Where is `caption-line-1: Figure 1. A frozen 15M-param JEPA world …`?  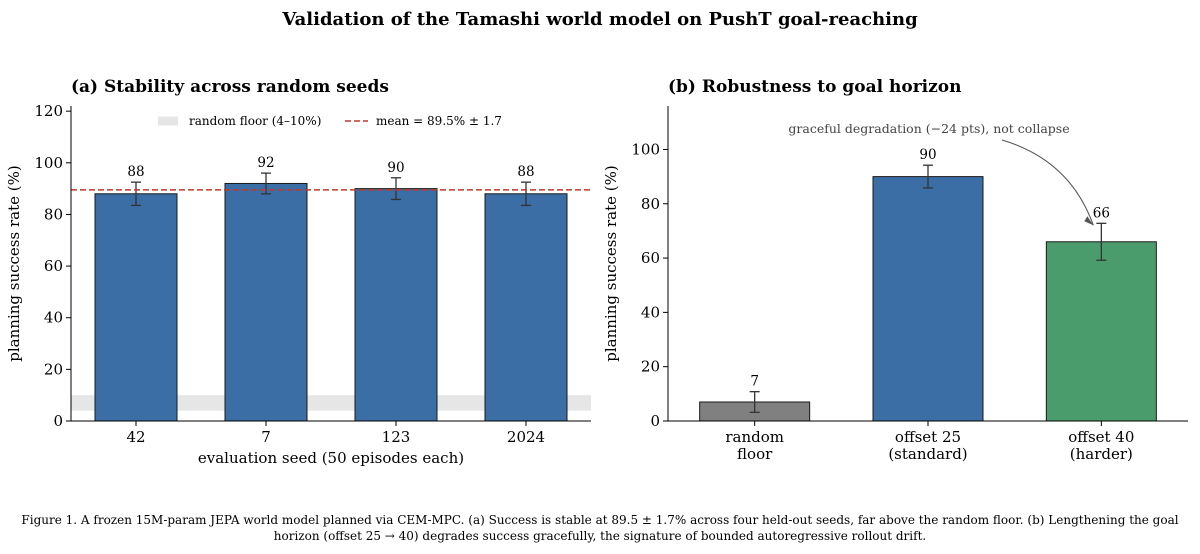 caption-line-1: Figure 1. A frozen 15M-param JEPA world … is located at coordinates (599, 520).